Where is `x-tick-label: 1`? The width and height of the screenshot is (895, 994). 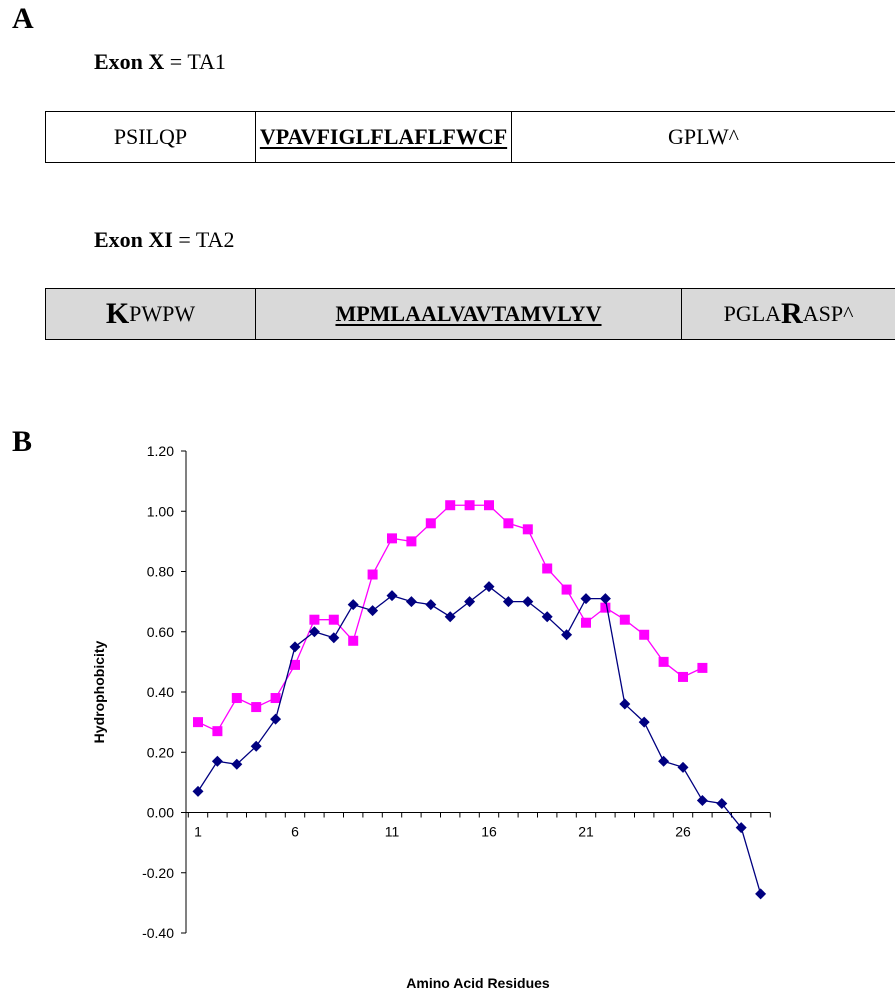 x-tick-label: 1 is located at coordinates (198, 832).